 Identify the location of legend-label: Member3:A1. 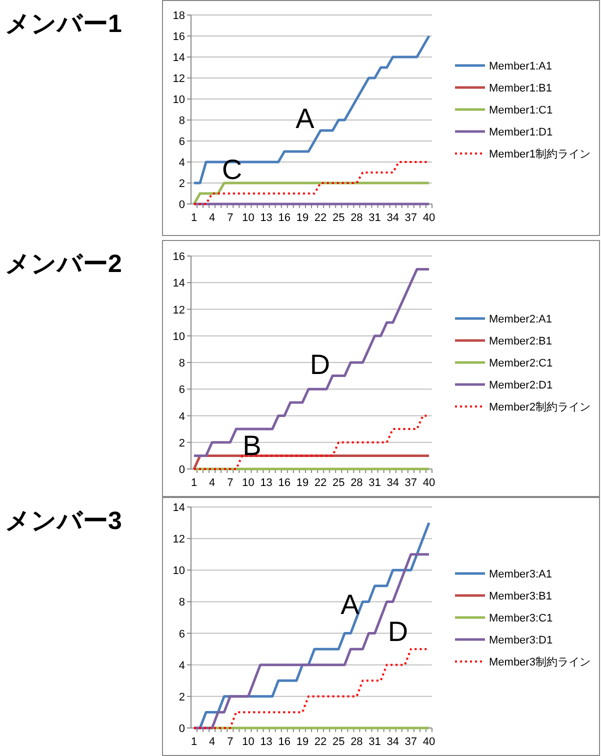
(520, 574).